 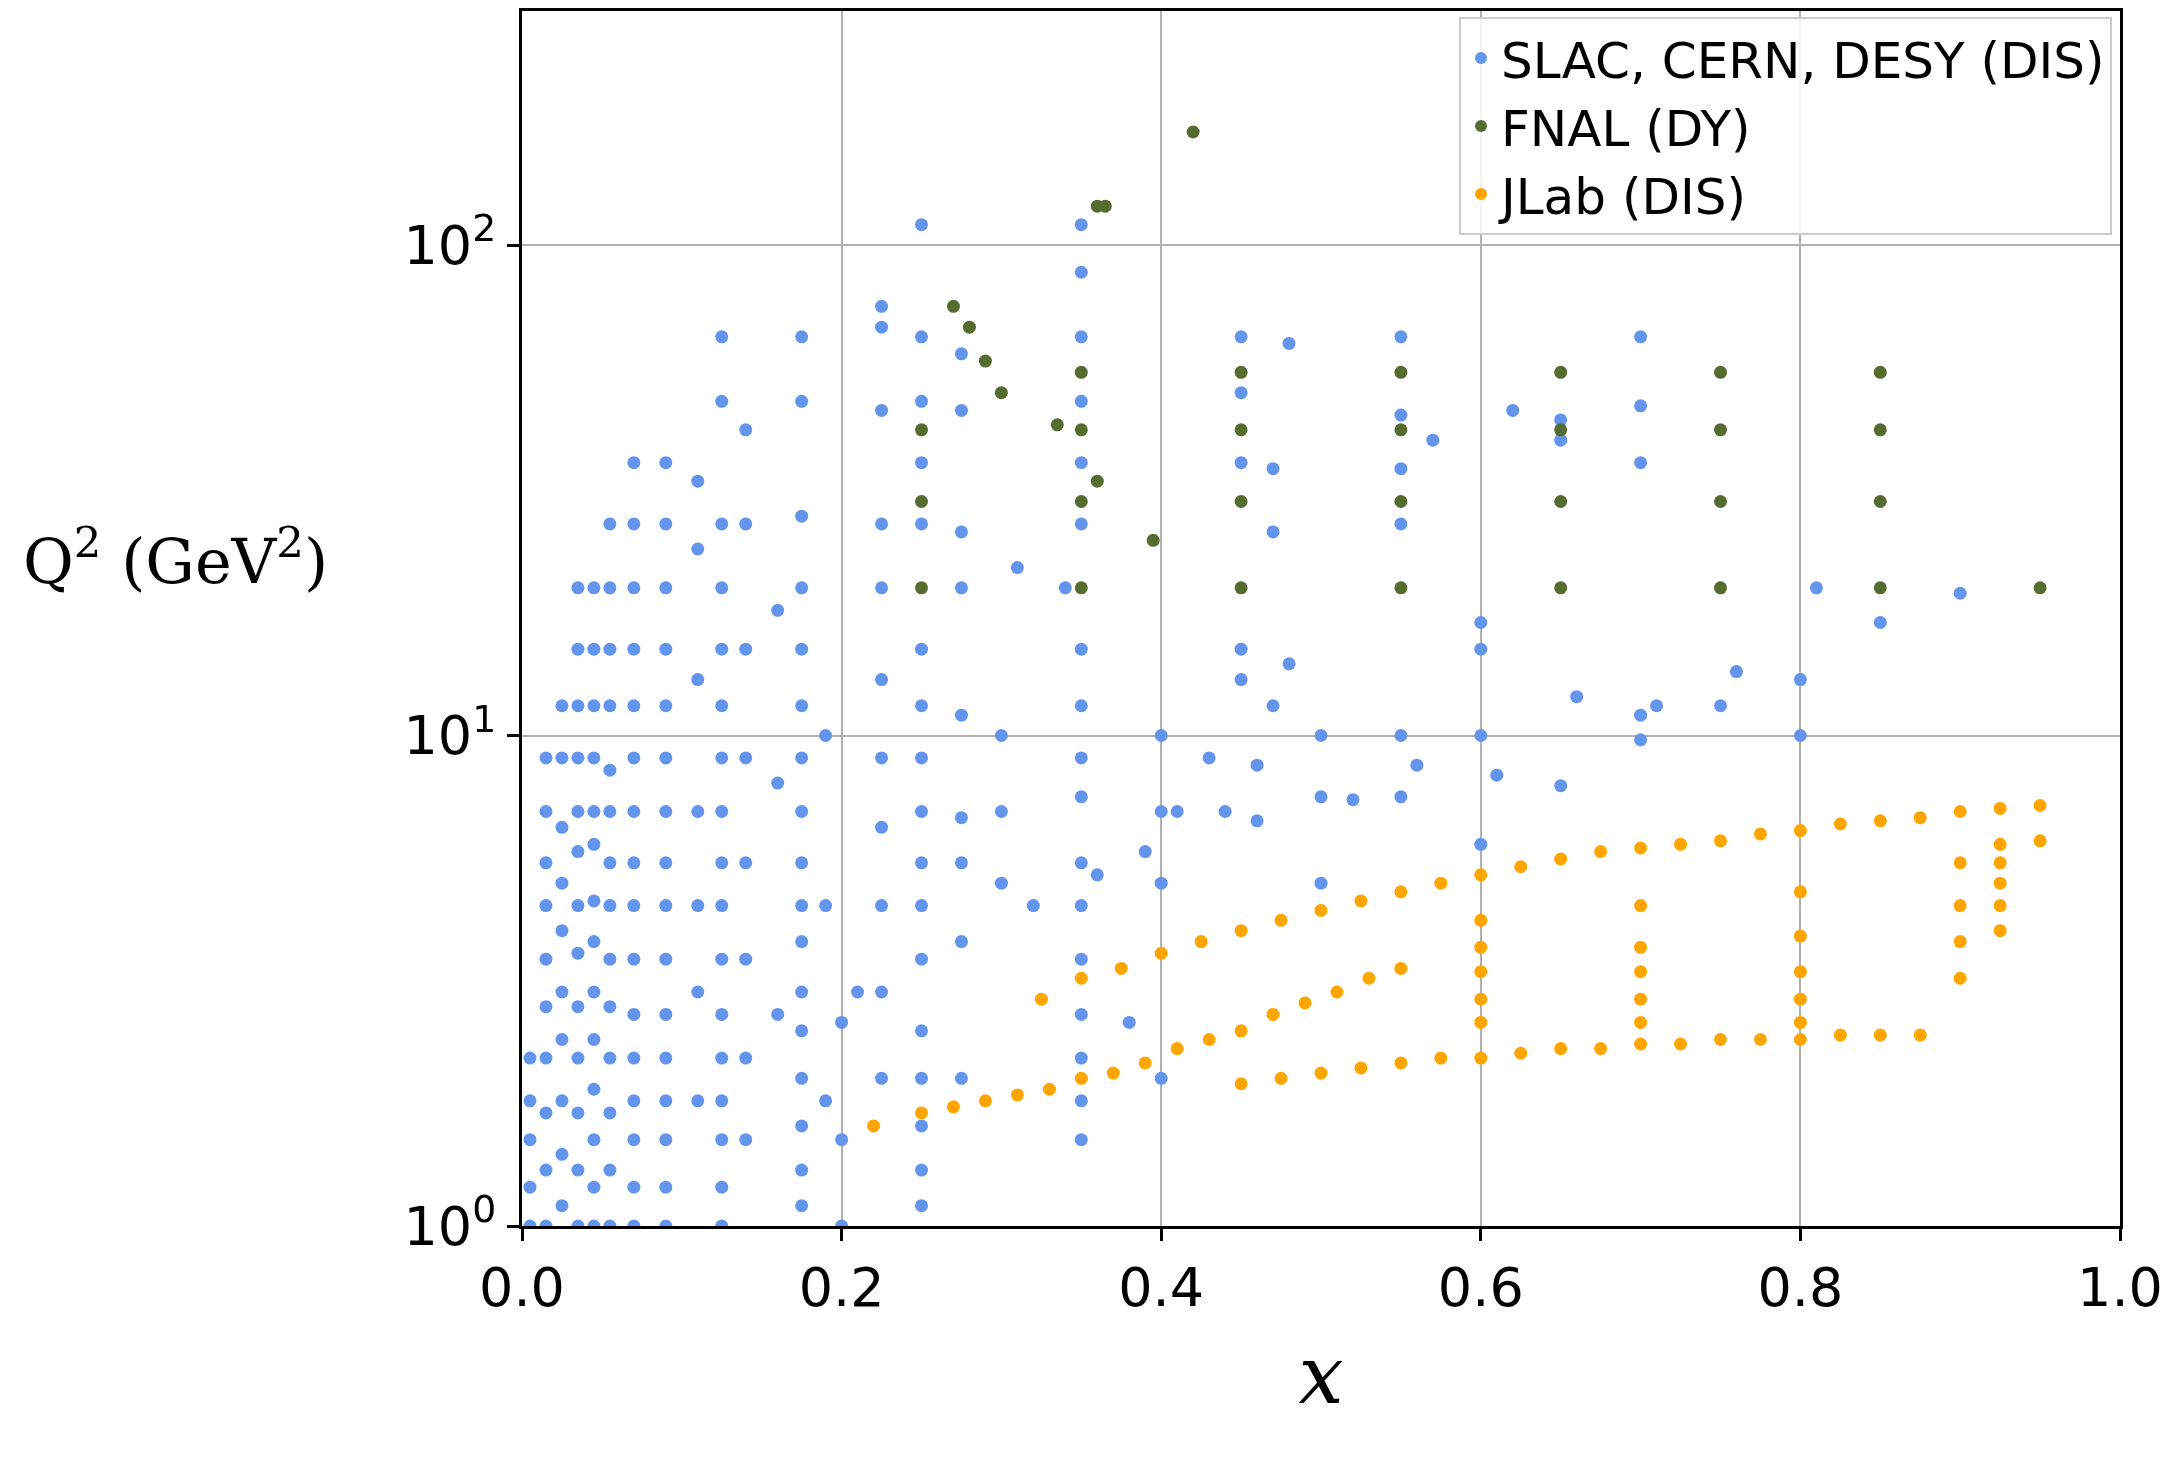 I want to click on legend-label: FNAL (DY), so click(x=1626, y=128).